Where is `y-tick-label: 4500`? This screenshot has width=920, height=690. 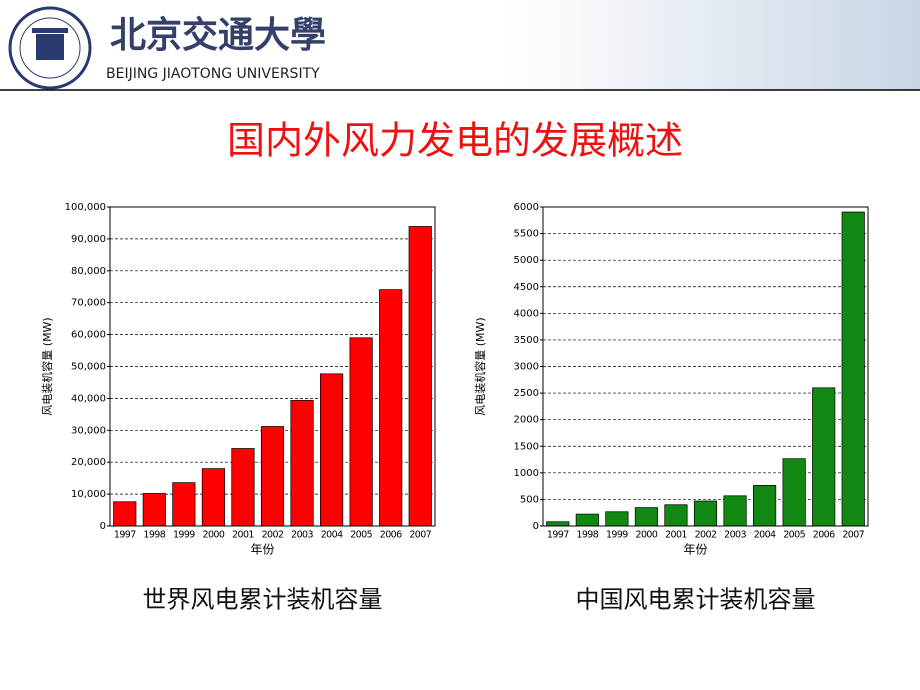
y-tick-label: 4500 is located at coordinates (526, 287).